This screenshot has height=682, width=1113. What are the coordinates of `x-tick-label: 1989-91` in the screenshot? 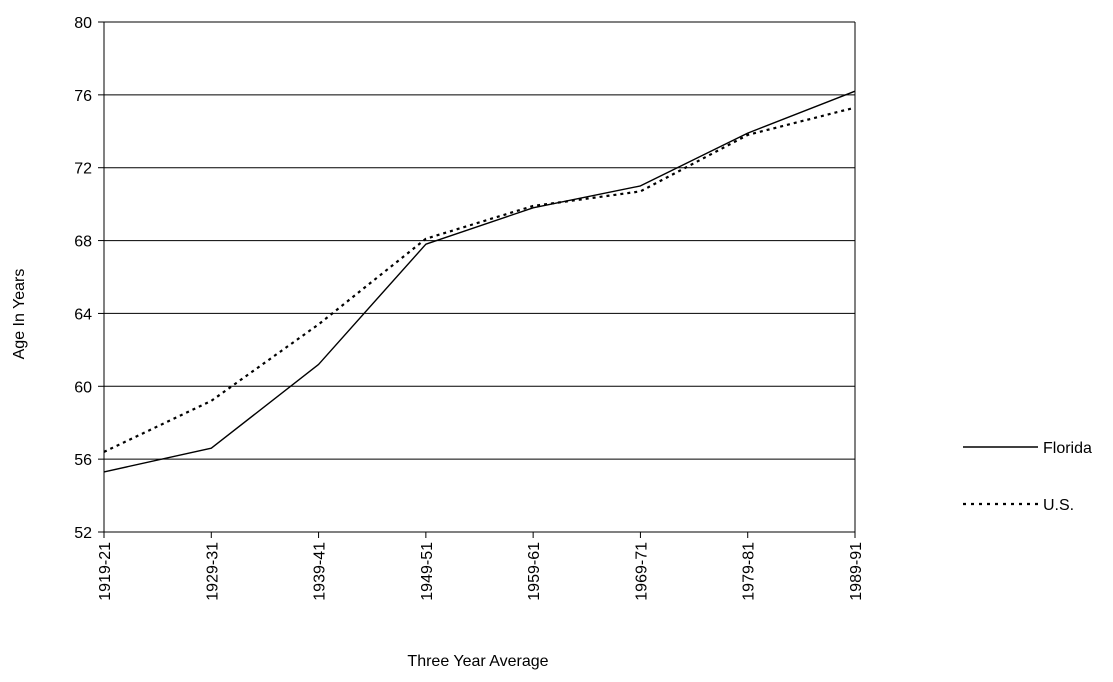 It's located at (856, 571).